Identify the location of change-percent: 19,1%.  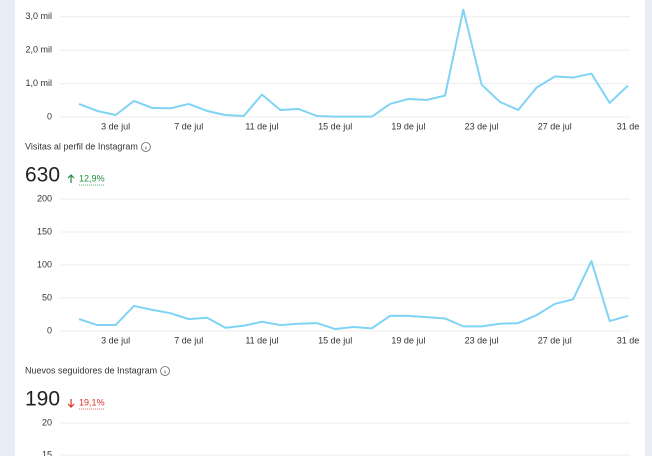
(92, 402).